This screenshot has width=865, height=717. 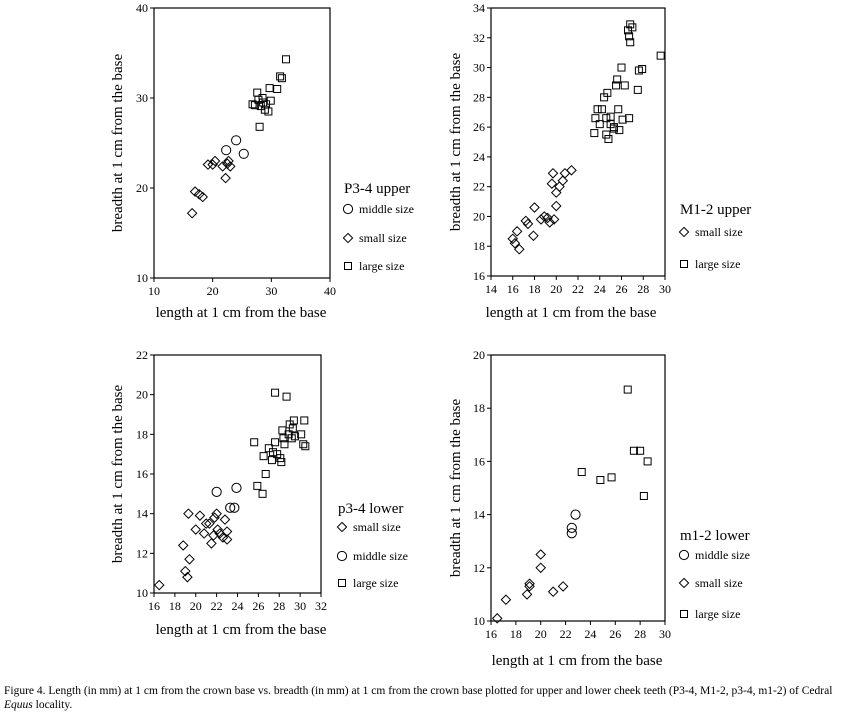 What do you see at coordinates (196, 606) in the screenshot?
I see `x-tick-label: 20` at bounding box center [196, 606].